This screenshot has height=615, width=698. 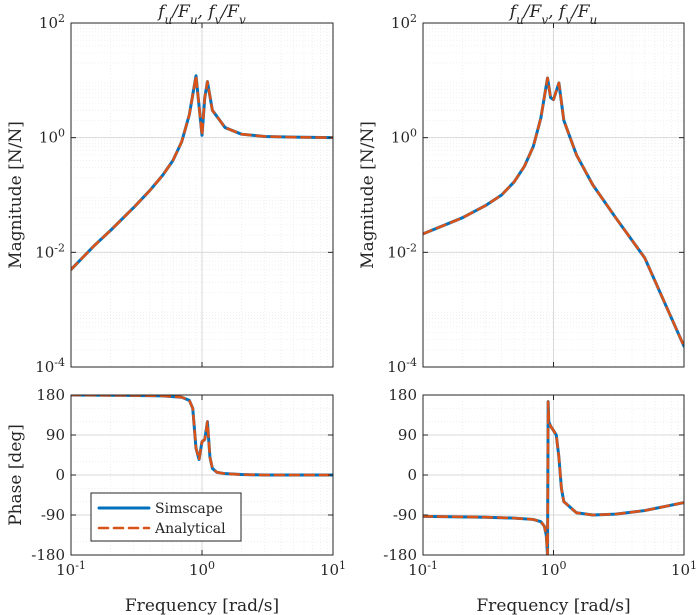 What do you see at coordinates (189, 509) in the screenshot?
I see `legend-label-simscape: Simscape` at bounding box center [189, 509].